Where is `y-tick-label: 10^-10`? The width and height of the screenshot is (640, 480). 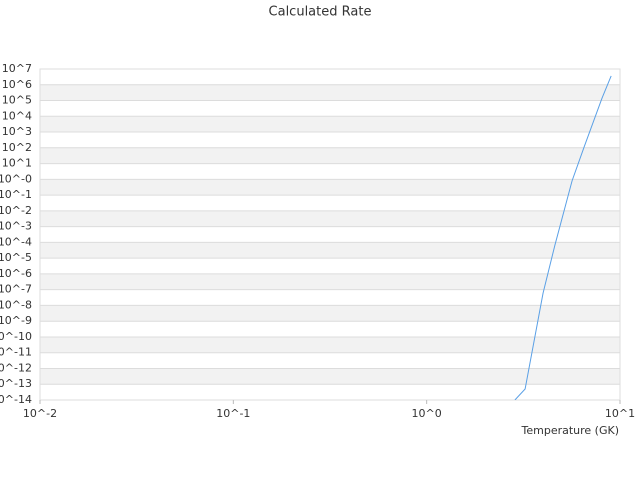 y-tick-label: 10^-10 is located at coordinates (16, 336).